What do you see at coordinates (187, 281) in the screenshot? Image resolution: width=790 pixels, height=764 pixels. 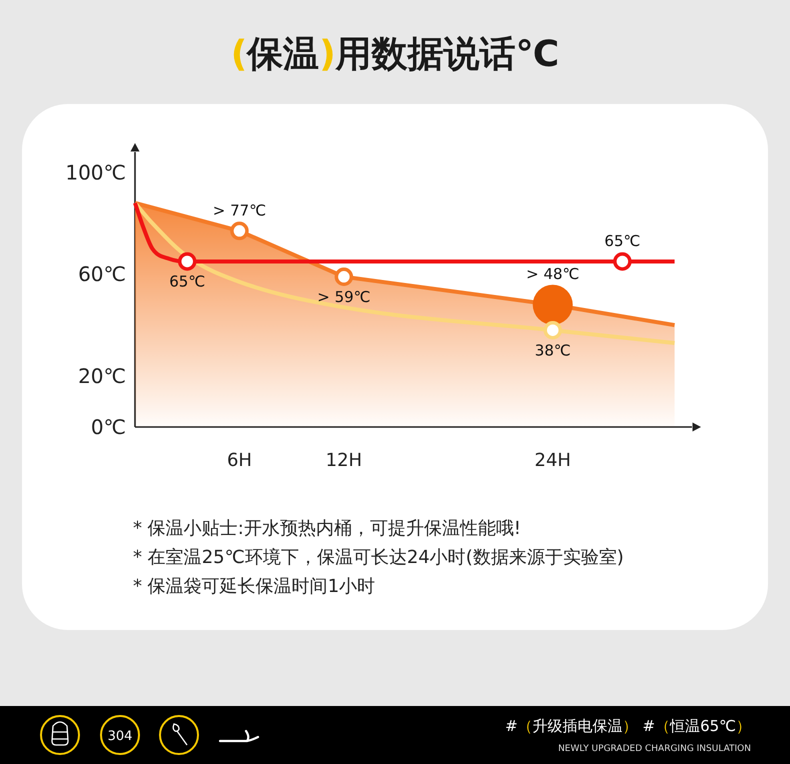 I see `data-label: 65℃` at bounding box center [187, 281].